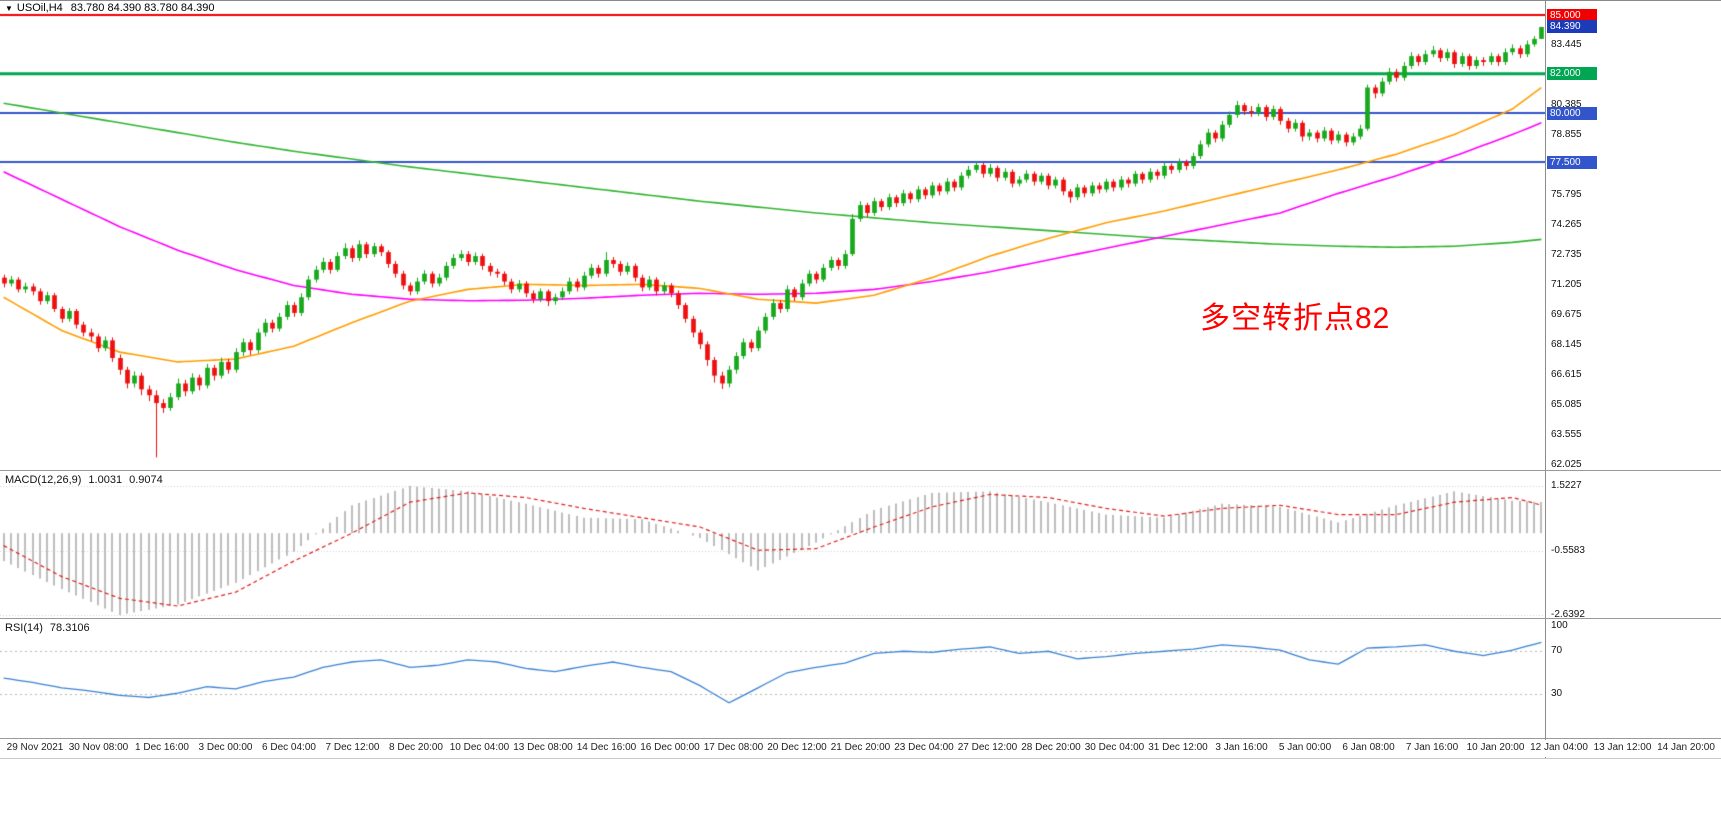  I want to click on date-label: 21 Dec 20:00, so click(860, 747).